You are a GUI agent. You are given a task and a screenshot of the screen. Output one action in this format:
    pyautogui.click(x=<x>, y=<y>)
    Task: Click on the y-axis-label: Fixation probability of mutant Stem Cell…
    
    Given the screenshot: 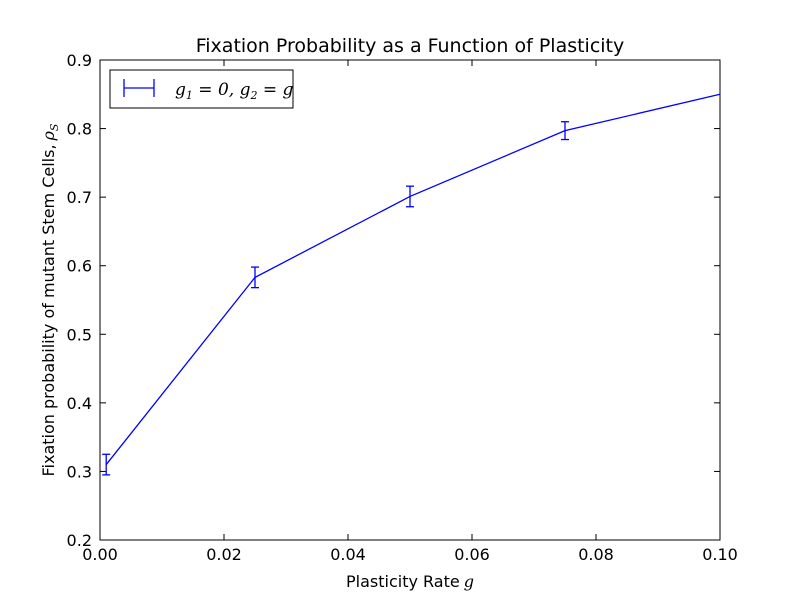 What is the action you would take?
    pyautogui.click(x=50, y=299)
    